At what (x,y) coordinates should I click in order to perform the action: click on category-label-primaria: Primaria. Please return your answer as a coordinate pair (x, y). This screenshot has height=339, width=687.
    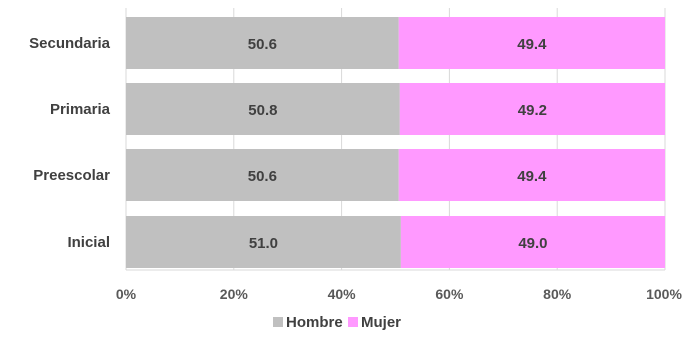
    Looking at the image, I should click on (80, 109).